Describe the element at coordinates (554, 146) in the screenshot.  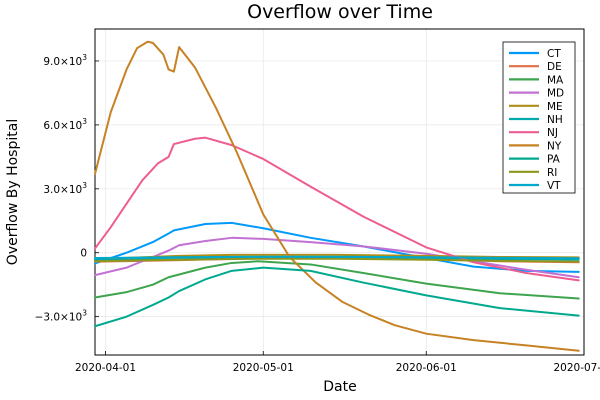
I see `legend-label-ny: NY` at that location.